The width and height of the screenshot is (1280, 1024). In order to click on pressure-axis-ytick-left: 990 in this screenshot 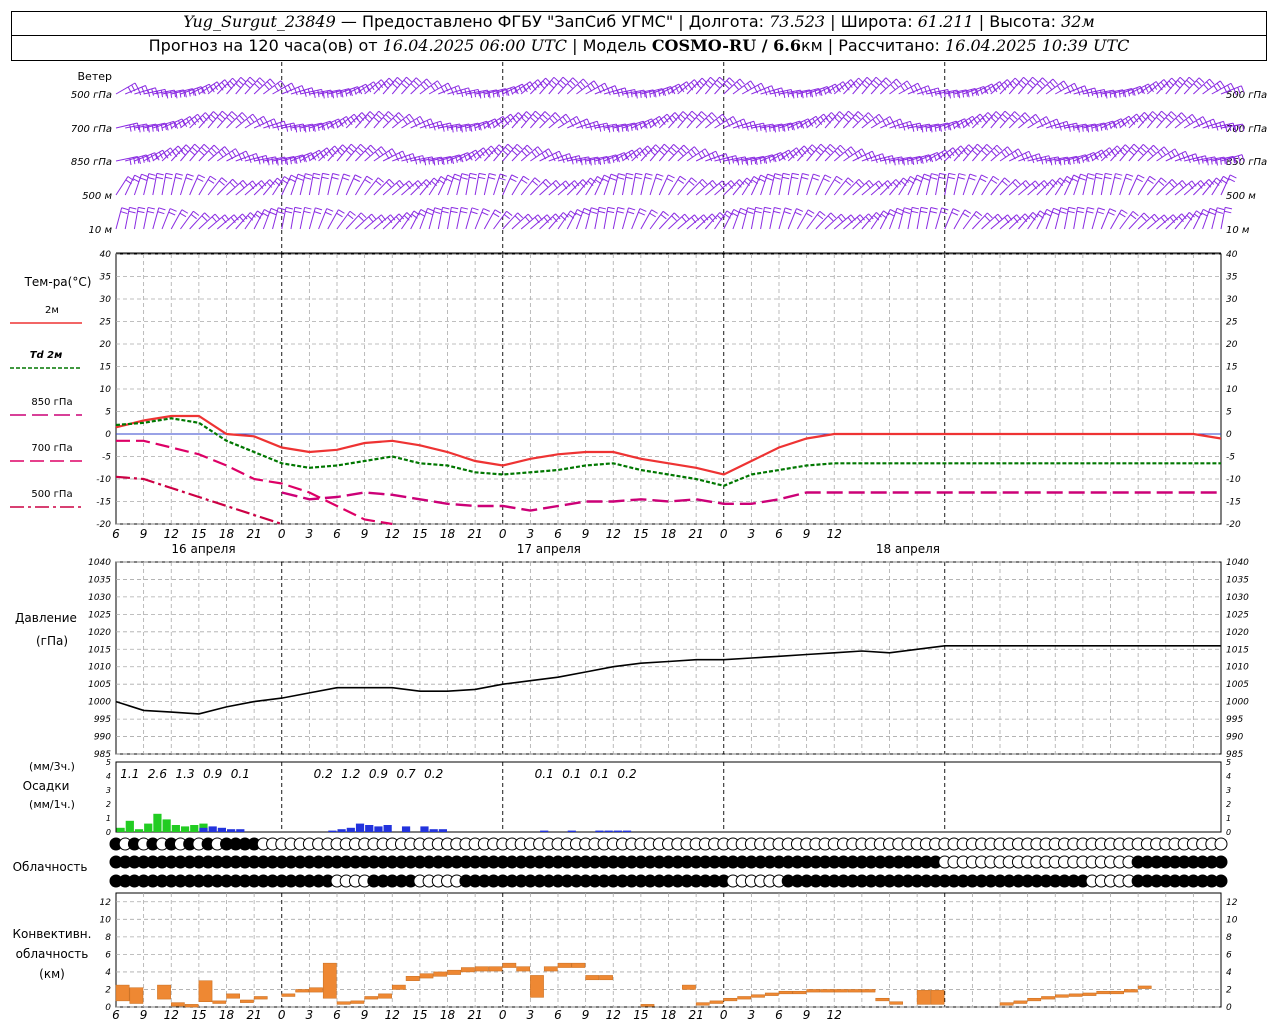, I will do `click(102, 738)`.